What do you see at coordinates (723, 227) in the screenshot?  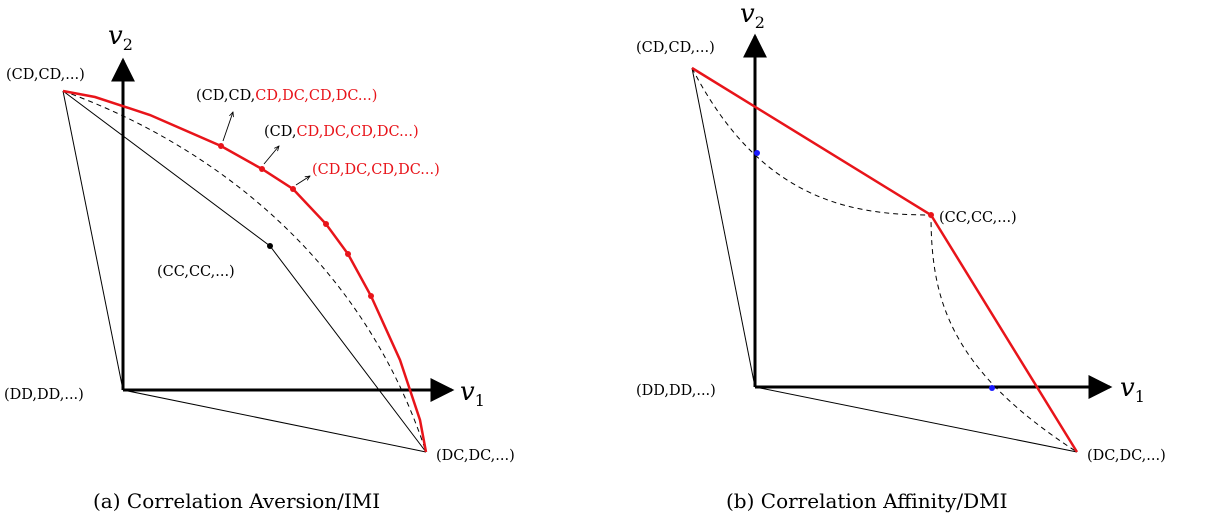 I see `edge-cdcd-dddd-b` at bounding box center [723, 227].